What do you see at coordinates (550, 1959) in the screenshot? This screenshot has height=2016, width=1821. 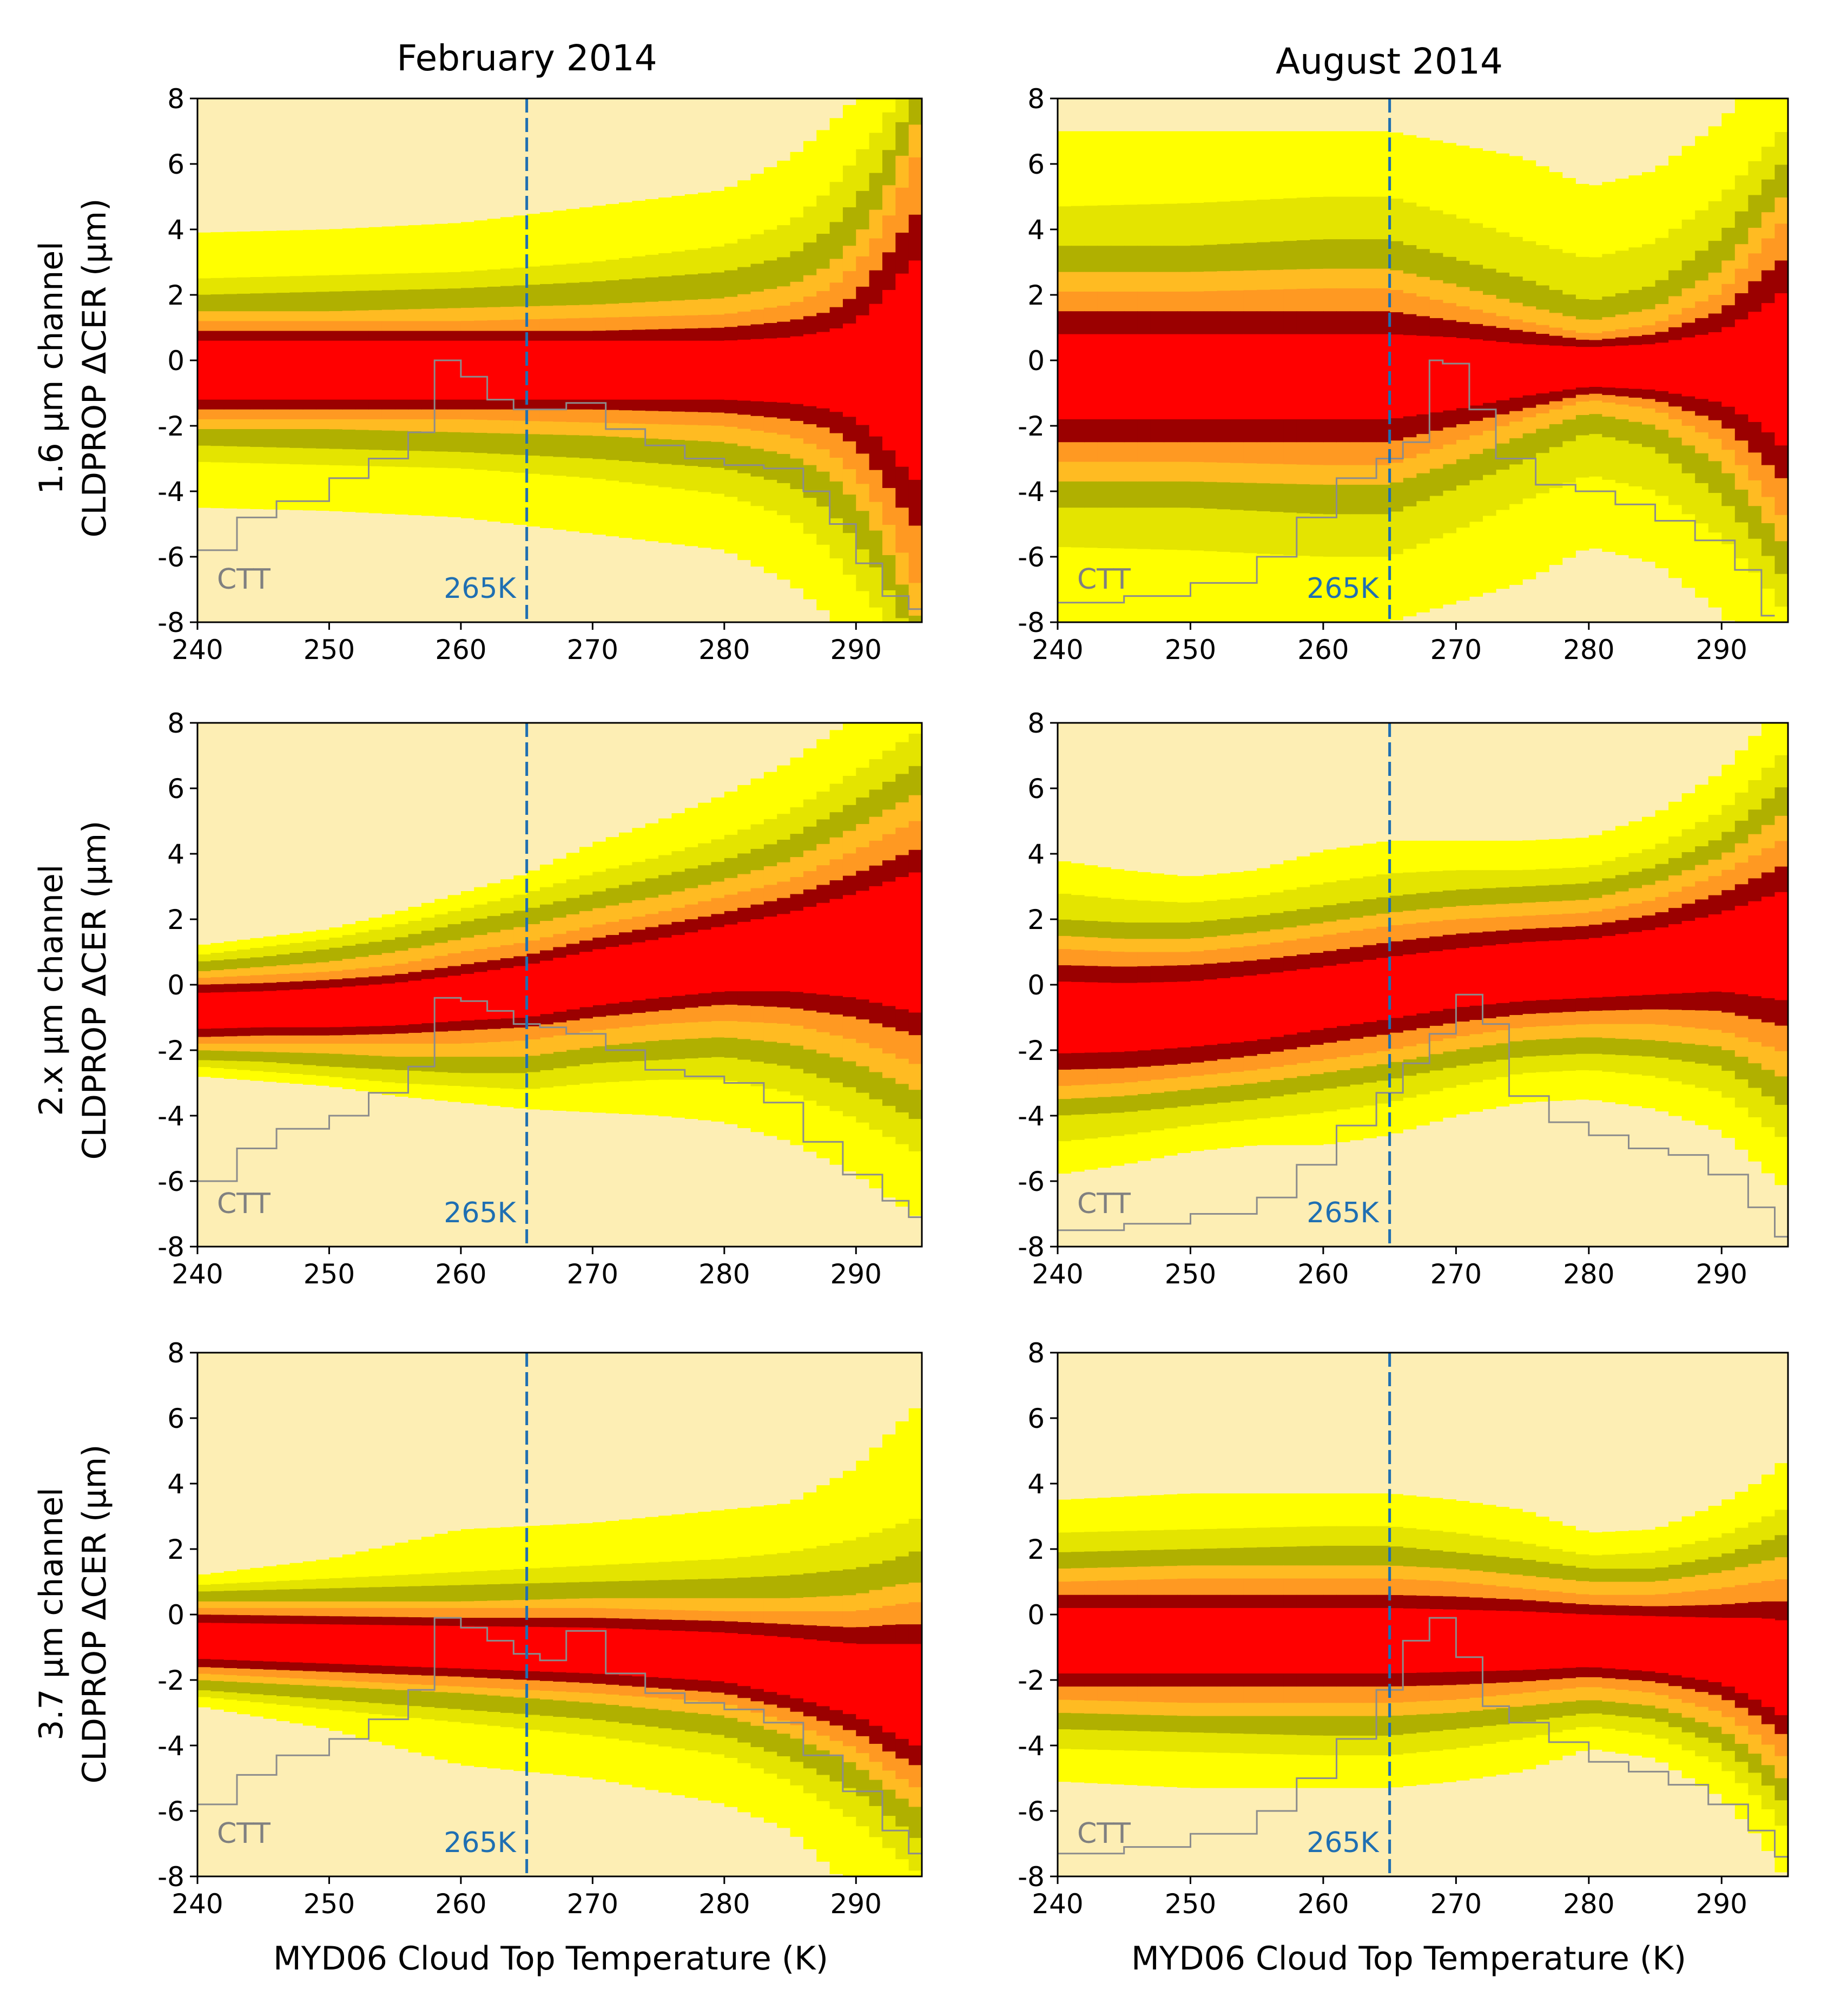 I see `x-axis-label-february: MYD06 Cloud Top Temperature (K)` at bounding box center [550, 1959].